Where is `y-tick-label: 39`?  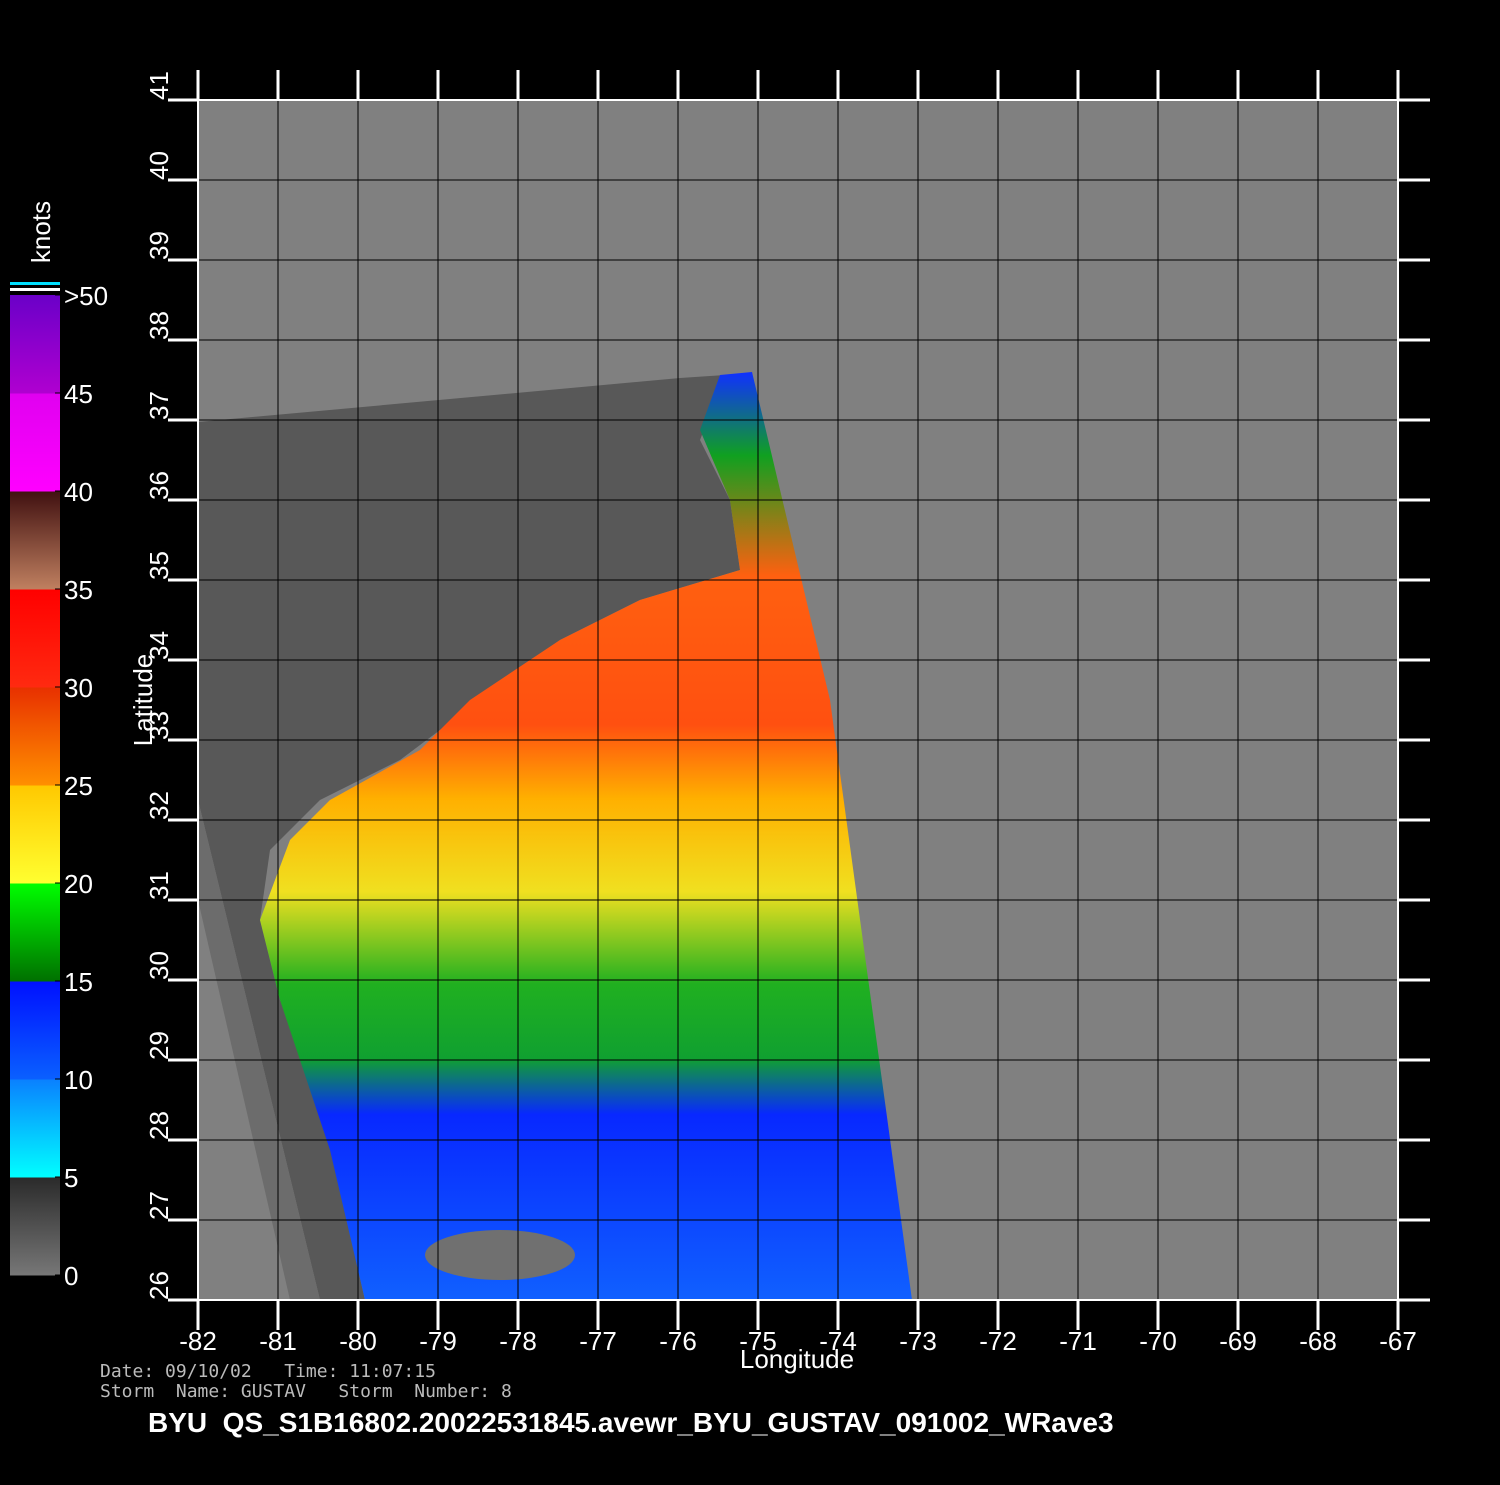 y-tick-label: 39 is located at coordinates (159, 245).